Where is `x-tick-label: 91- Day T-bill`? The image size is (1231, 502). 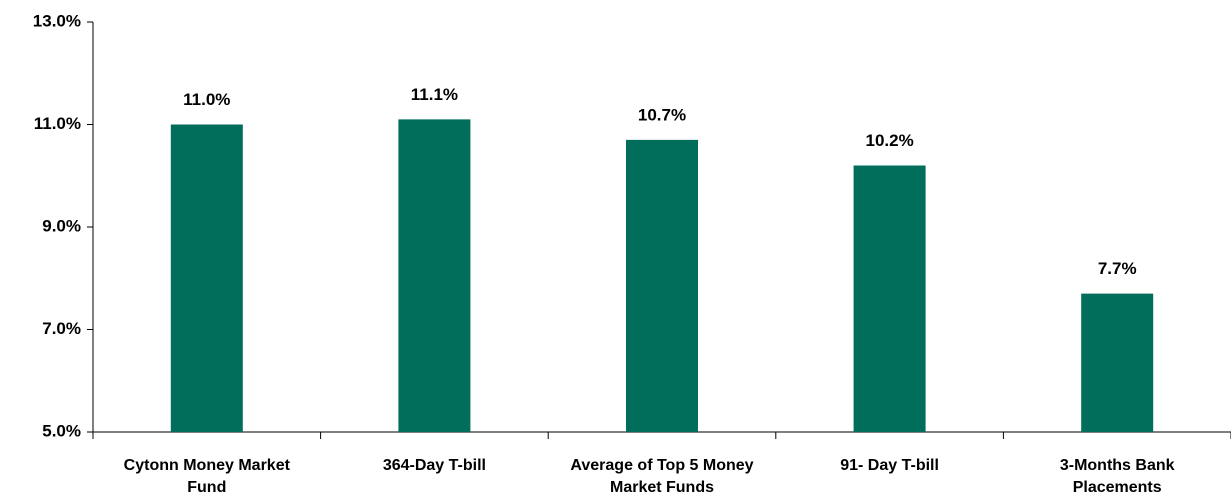 x-tick-label: 91- Day T-bill is located at coordinates (889, 465).